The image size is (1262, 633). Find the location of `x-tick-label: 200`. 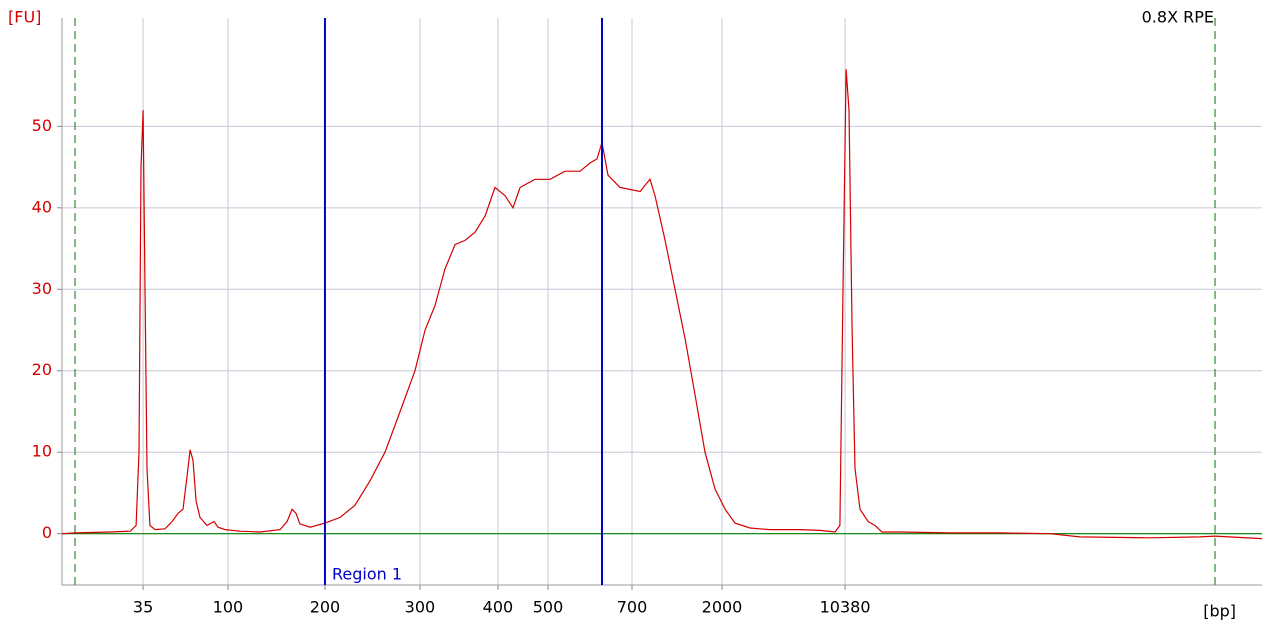

x-tick-label: 200 is located at coordinates (325, 607).